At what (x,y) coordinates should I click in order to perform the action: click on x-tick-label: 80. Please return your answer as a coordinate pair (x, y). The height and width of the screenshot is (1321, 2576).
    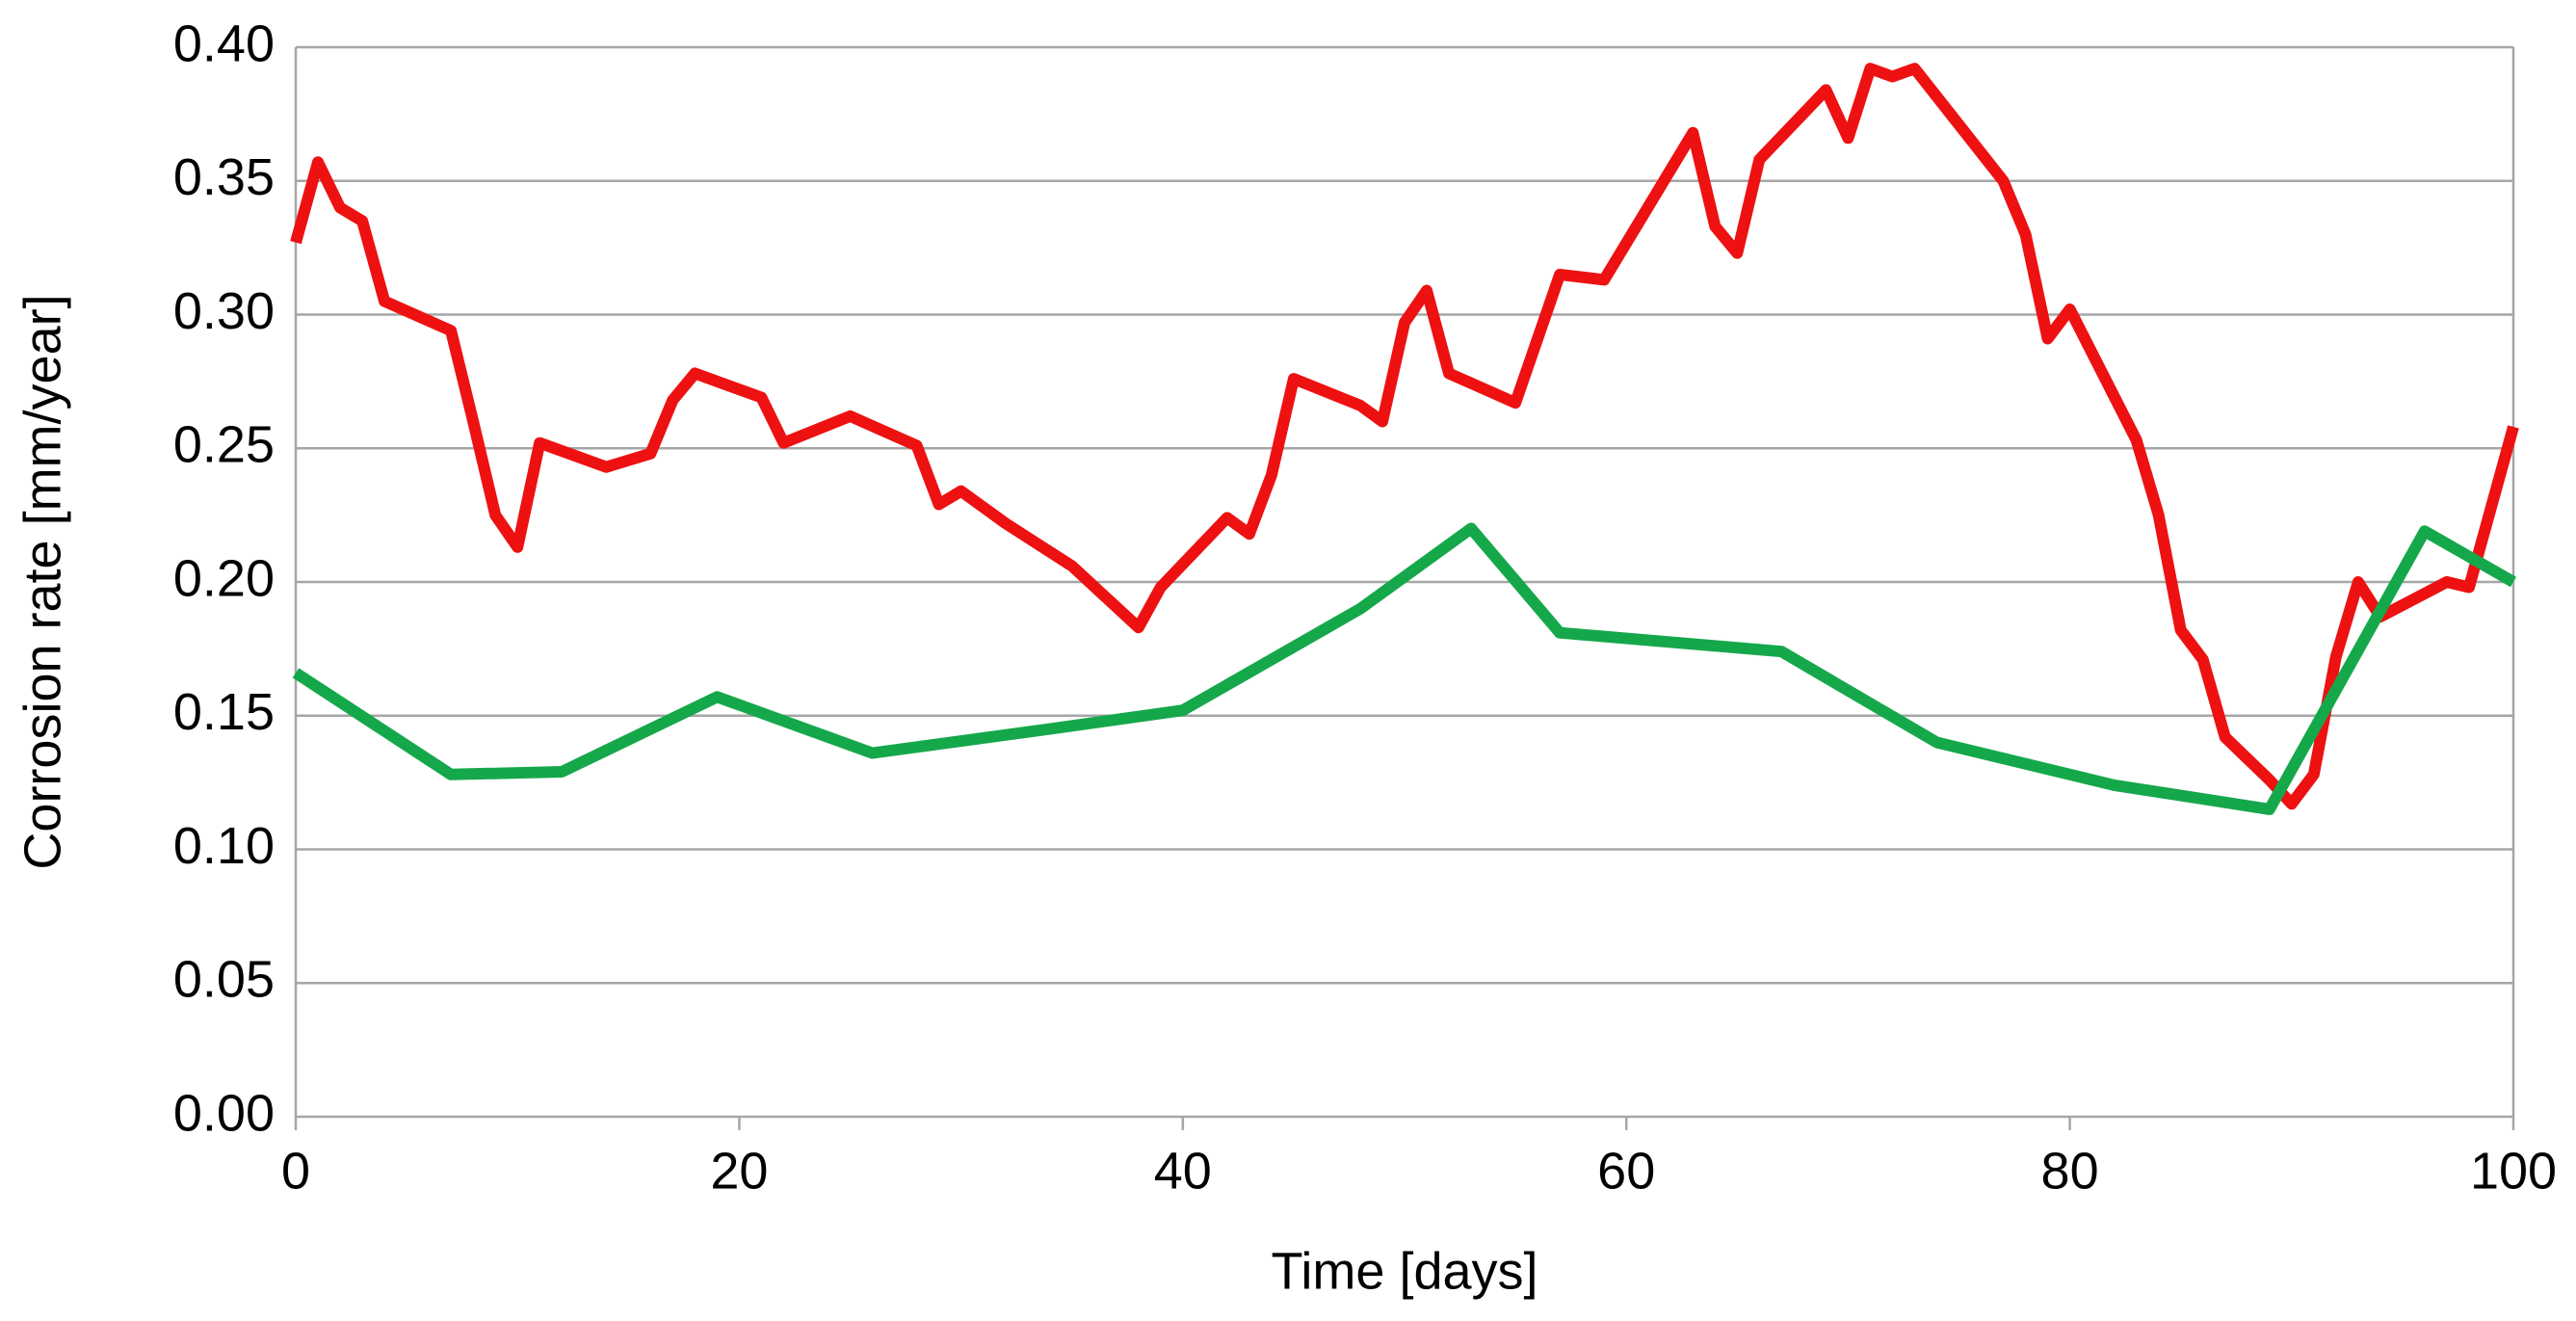
    Looking at the image, I should click on (2070, 1171).